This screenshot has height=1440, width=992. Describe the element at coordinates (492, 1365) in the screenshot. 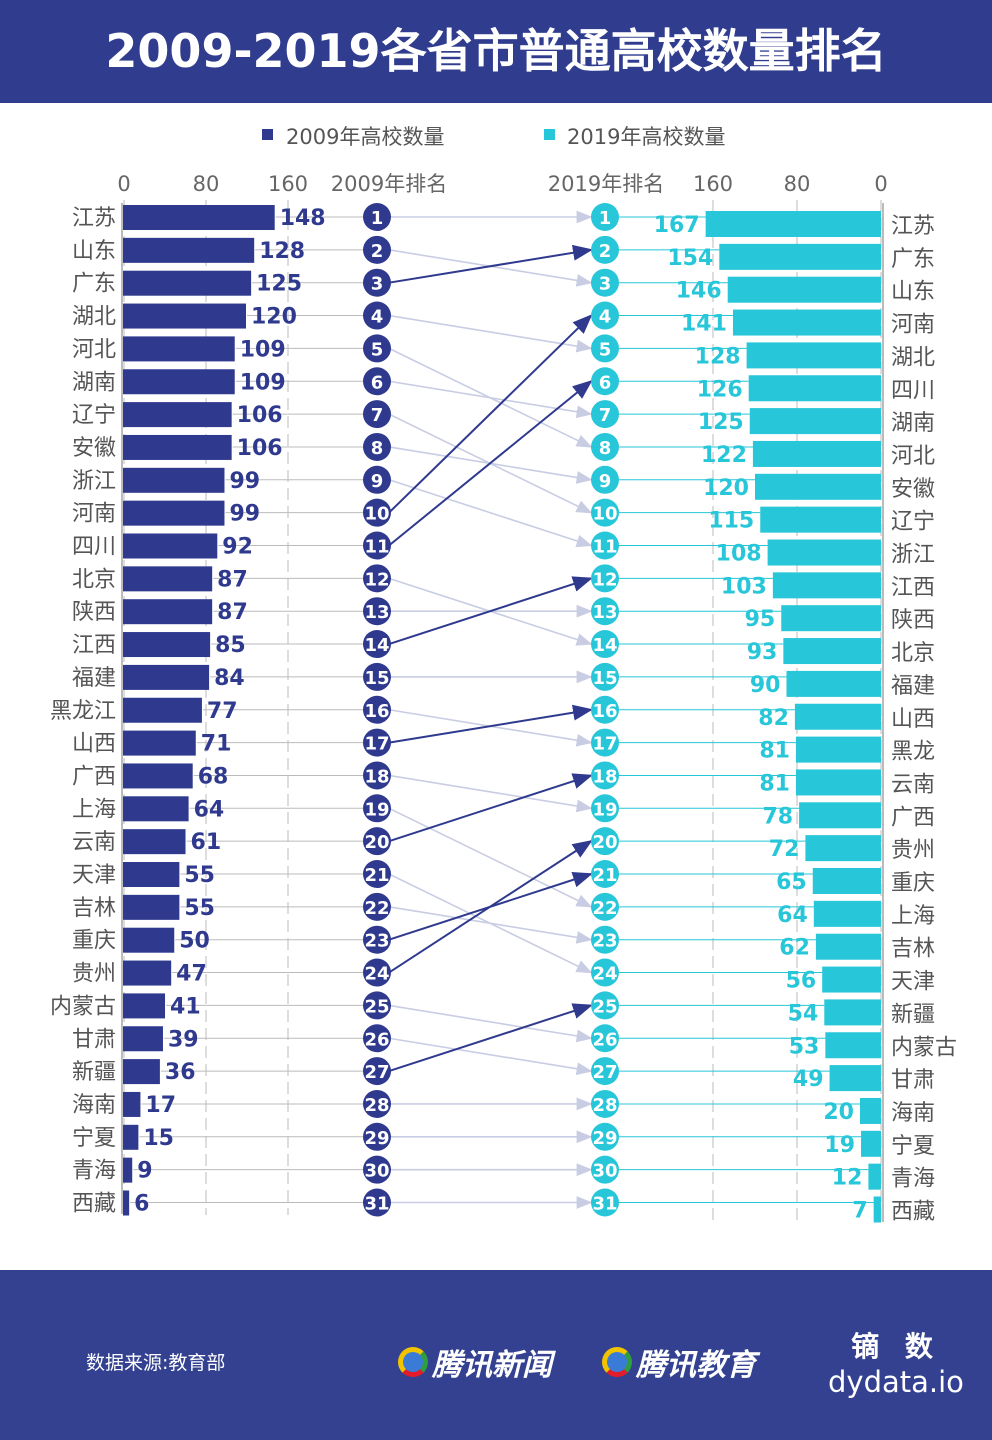

I see `logo-text: 腾讯新闻` at that location.